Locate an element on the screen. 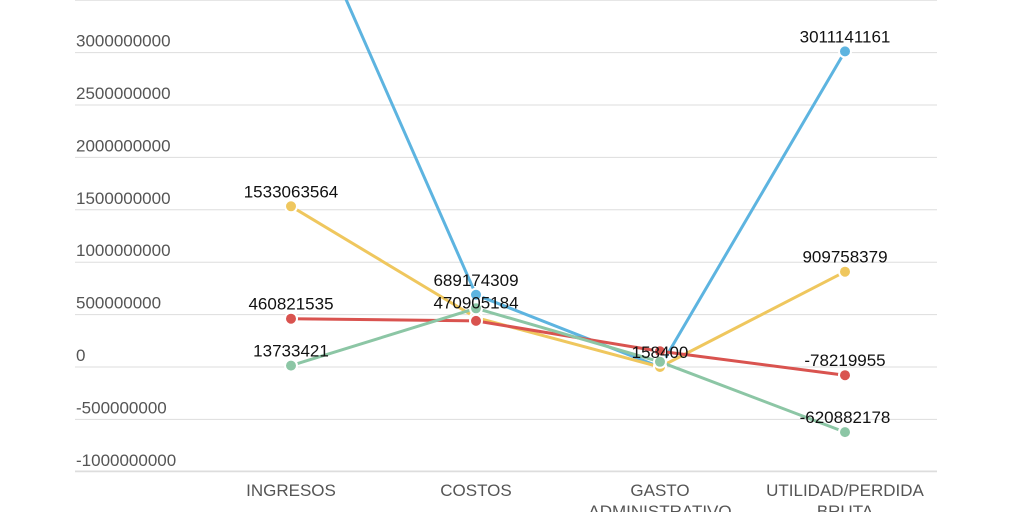  data-label: -620882178 is located at coordinates (845, 417).